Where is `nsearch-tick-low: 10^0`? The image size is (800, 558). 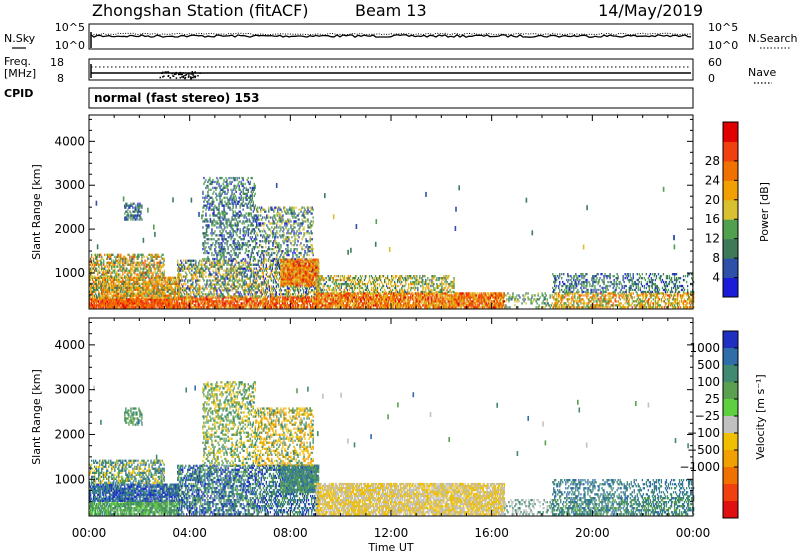
nsearch-tick-low: 10^0 is located at coordinates (723, 45).